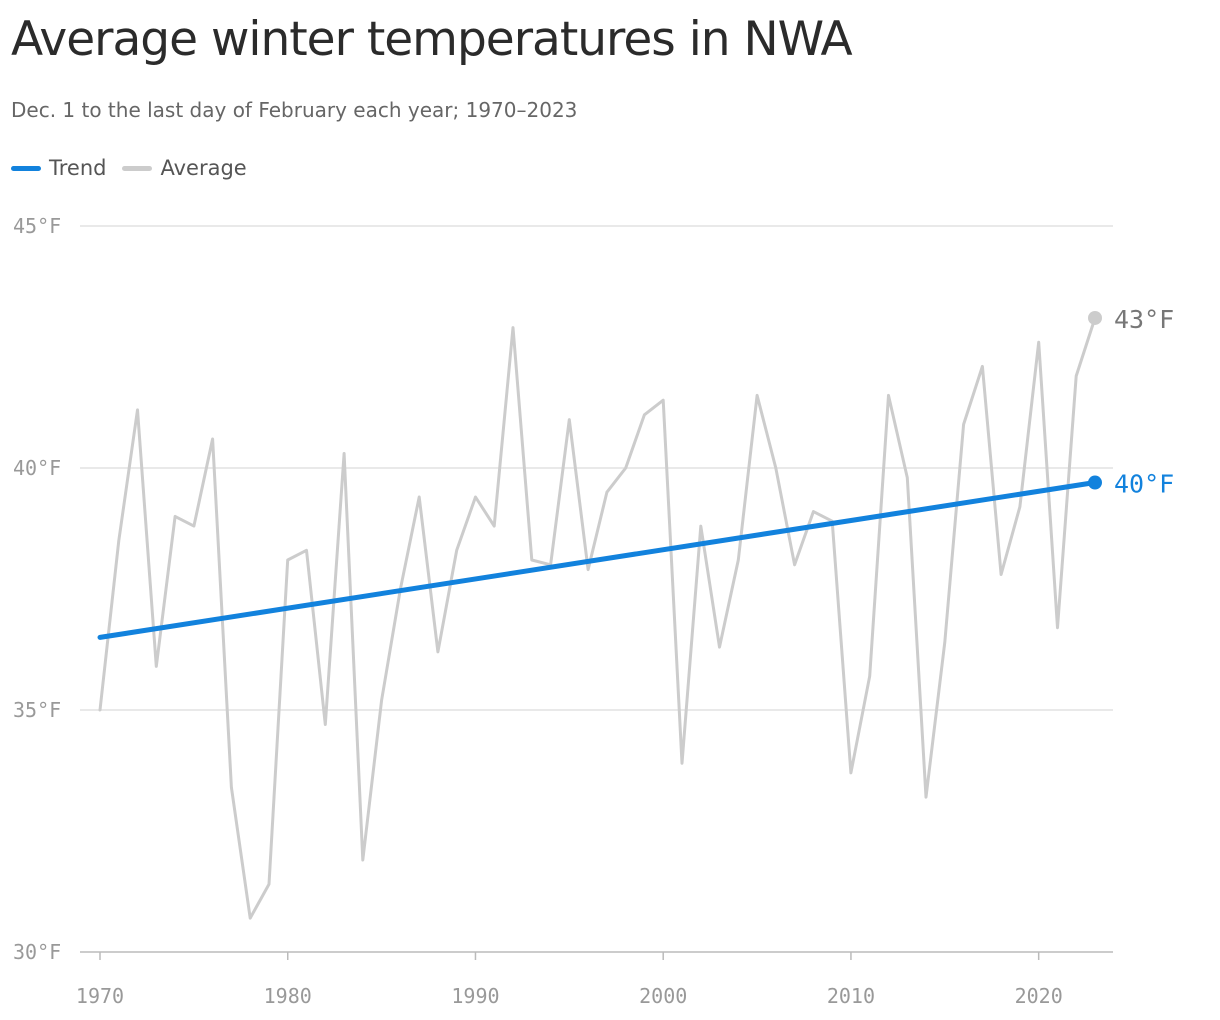  I want to click on end-point-average, so click(1095, 317).